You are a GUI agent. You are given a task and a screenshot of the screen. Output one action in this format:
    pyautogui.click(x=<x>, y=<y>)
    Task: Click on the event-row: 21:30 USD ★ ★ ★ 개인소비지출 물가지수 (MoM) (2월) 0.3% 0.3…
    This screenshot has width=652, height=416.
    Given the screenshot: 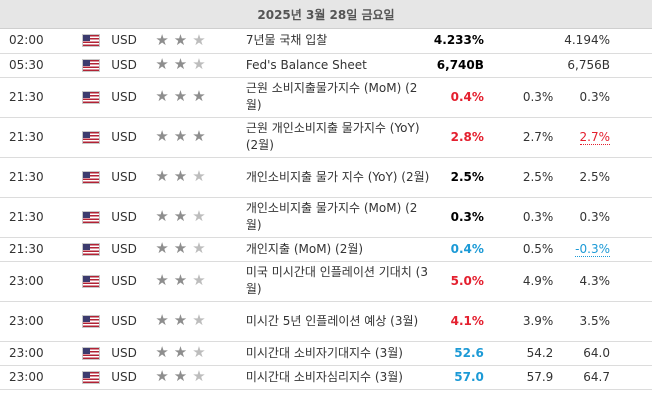 What is the action you would take?
    pyautogui.click(x=326, y=217)
    